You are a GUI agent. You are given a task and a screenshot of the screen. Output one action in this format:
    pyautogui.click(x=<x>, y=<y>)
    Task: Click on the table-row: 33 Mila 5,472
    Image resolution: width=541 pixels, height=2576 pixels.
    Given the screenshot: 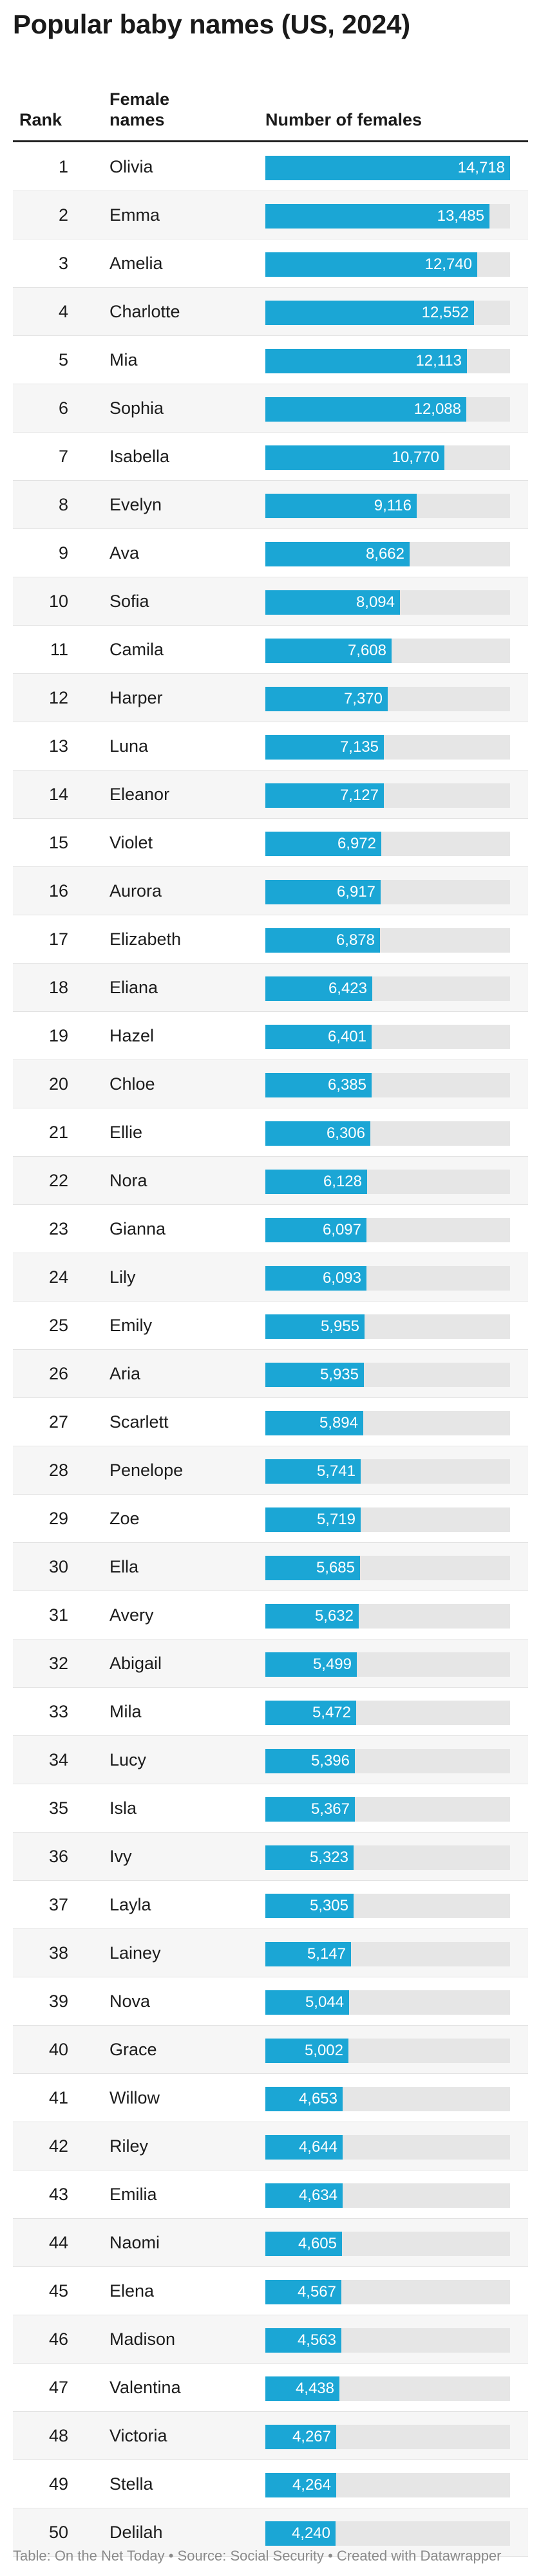 What is the action you would take?
    pyautogui.click(x=270, y=1712)
    